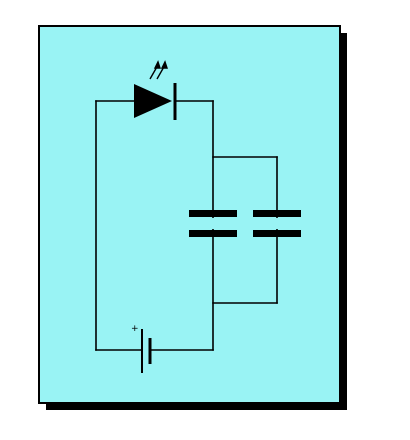 The width and height of the screenshot is (410, 440). I want to click on led-triangle, so click(153, 101).